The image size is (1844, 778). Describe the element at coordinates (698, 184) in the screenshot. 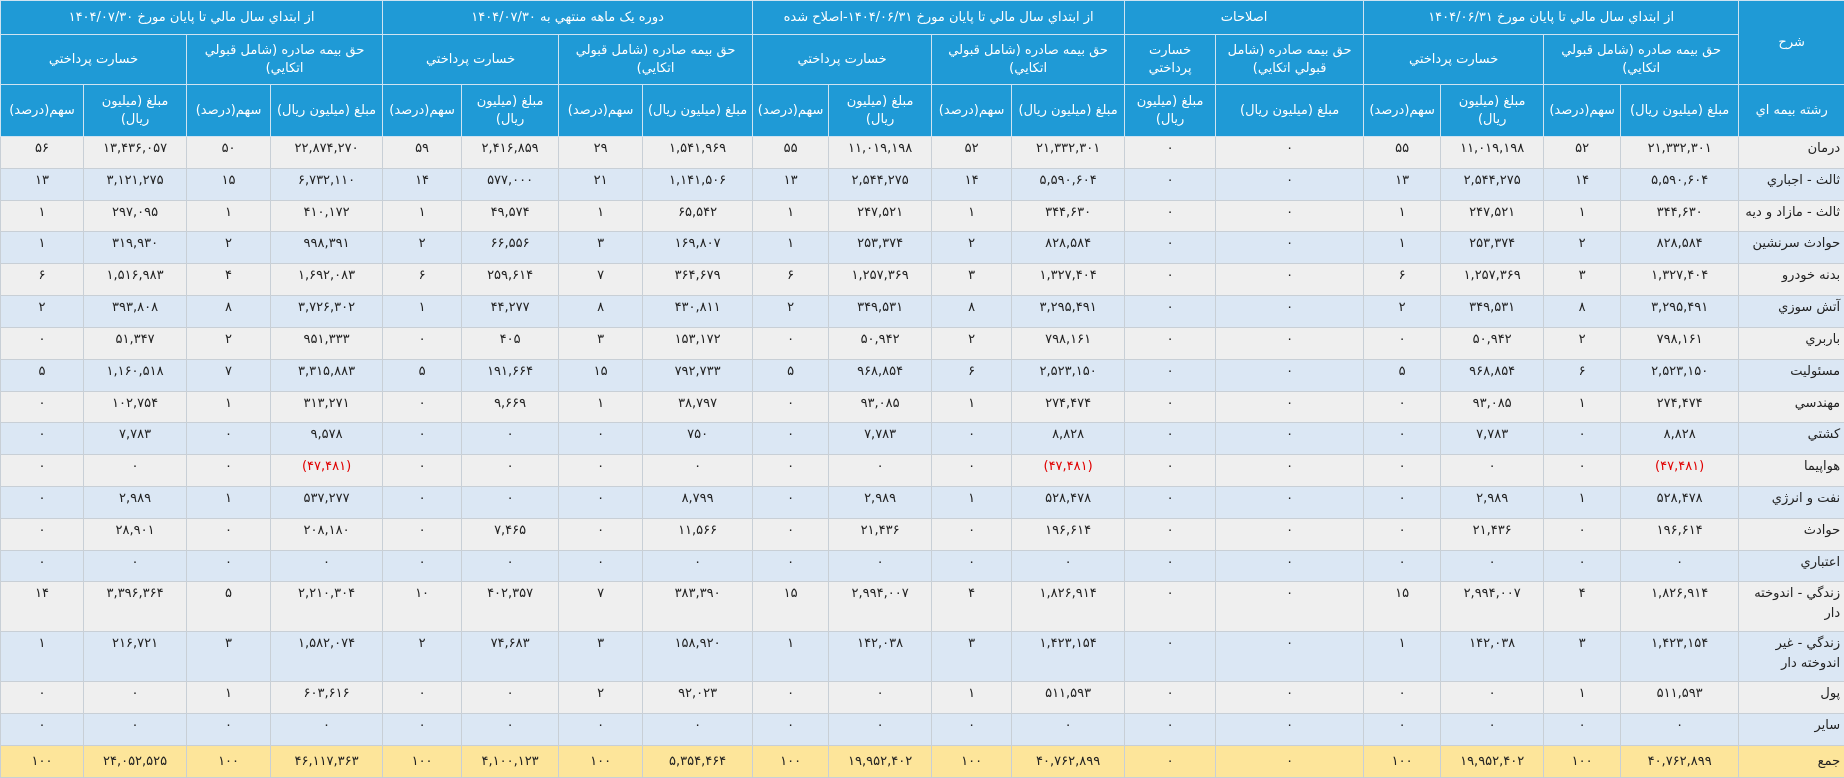

I see `table-cell: ۱,۱۴۱,۵۰۶` at that location.